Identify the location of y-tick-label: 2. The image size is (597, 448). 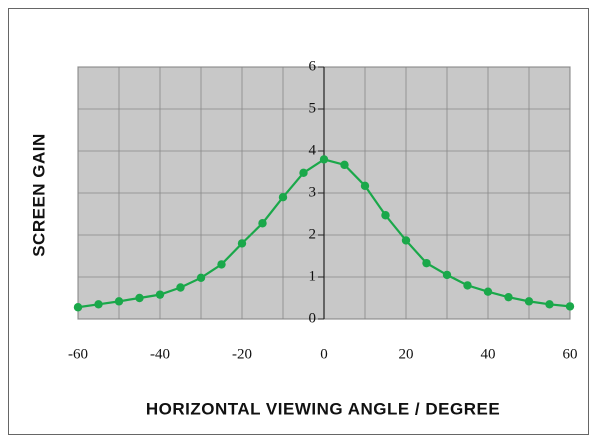
(313, 234).